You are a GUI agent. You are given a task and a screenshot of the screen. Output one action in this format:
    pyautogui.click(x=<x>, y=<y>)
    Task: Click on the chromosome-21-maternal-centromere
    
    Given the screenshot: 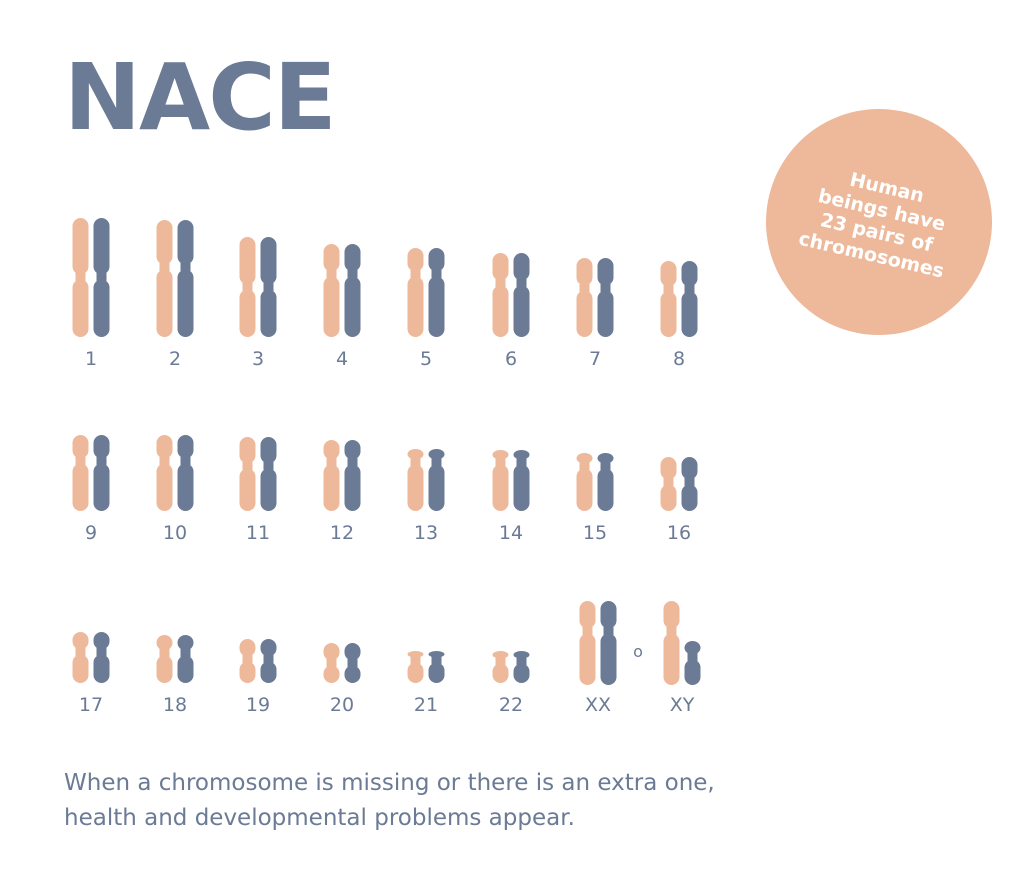 What is the action you would take?
    pyautogui.click(x=415, y=660)
    